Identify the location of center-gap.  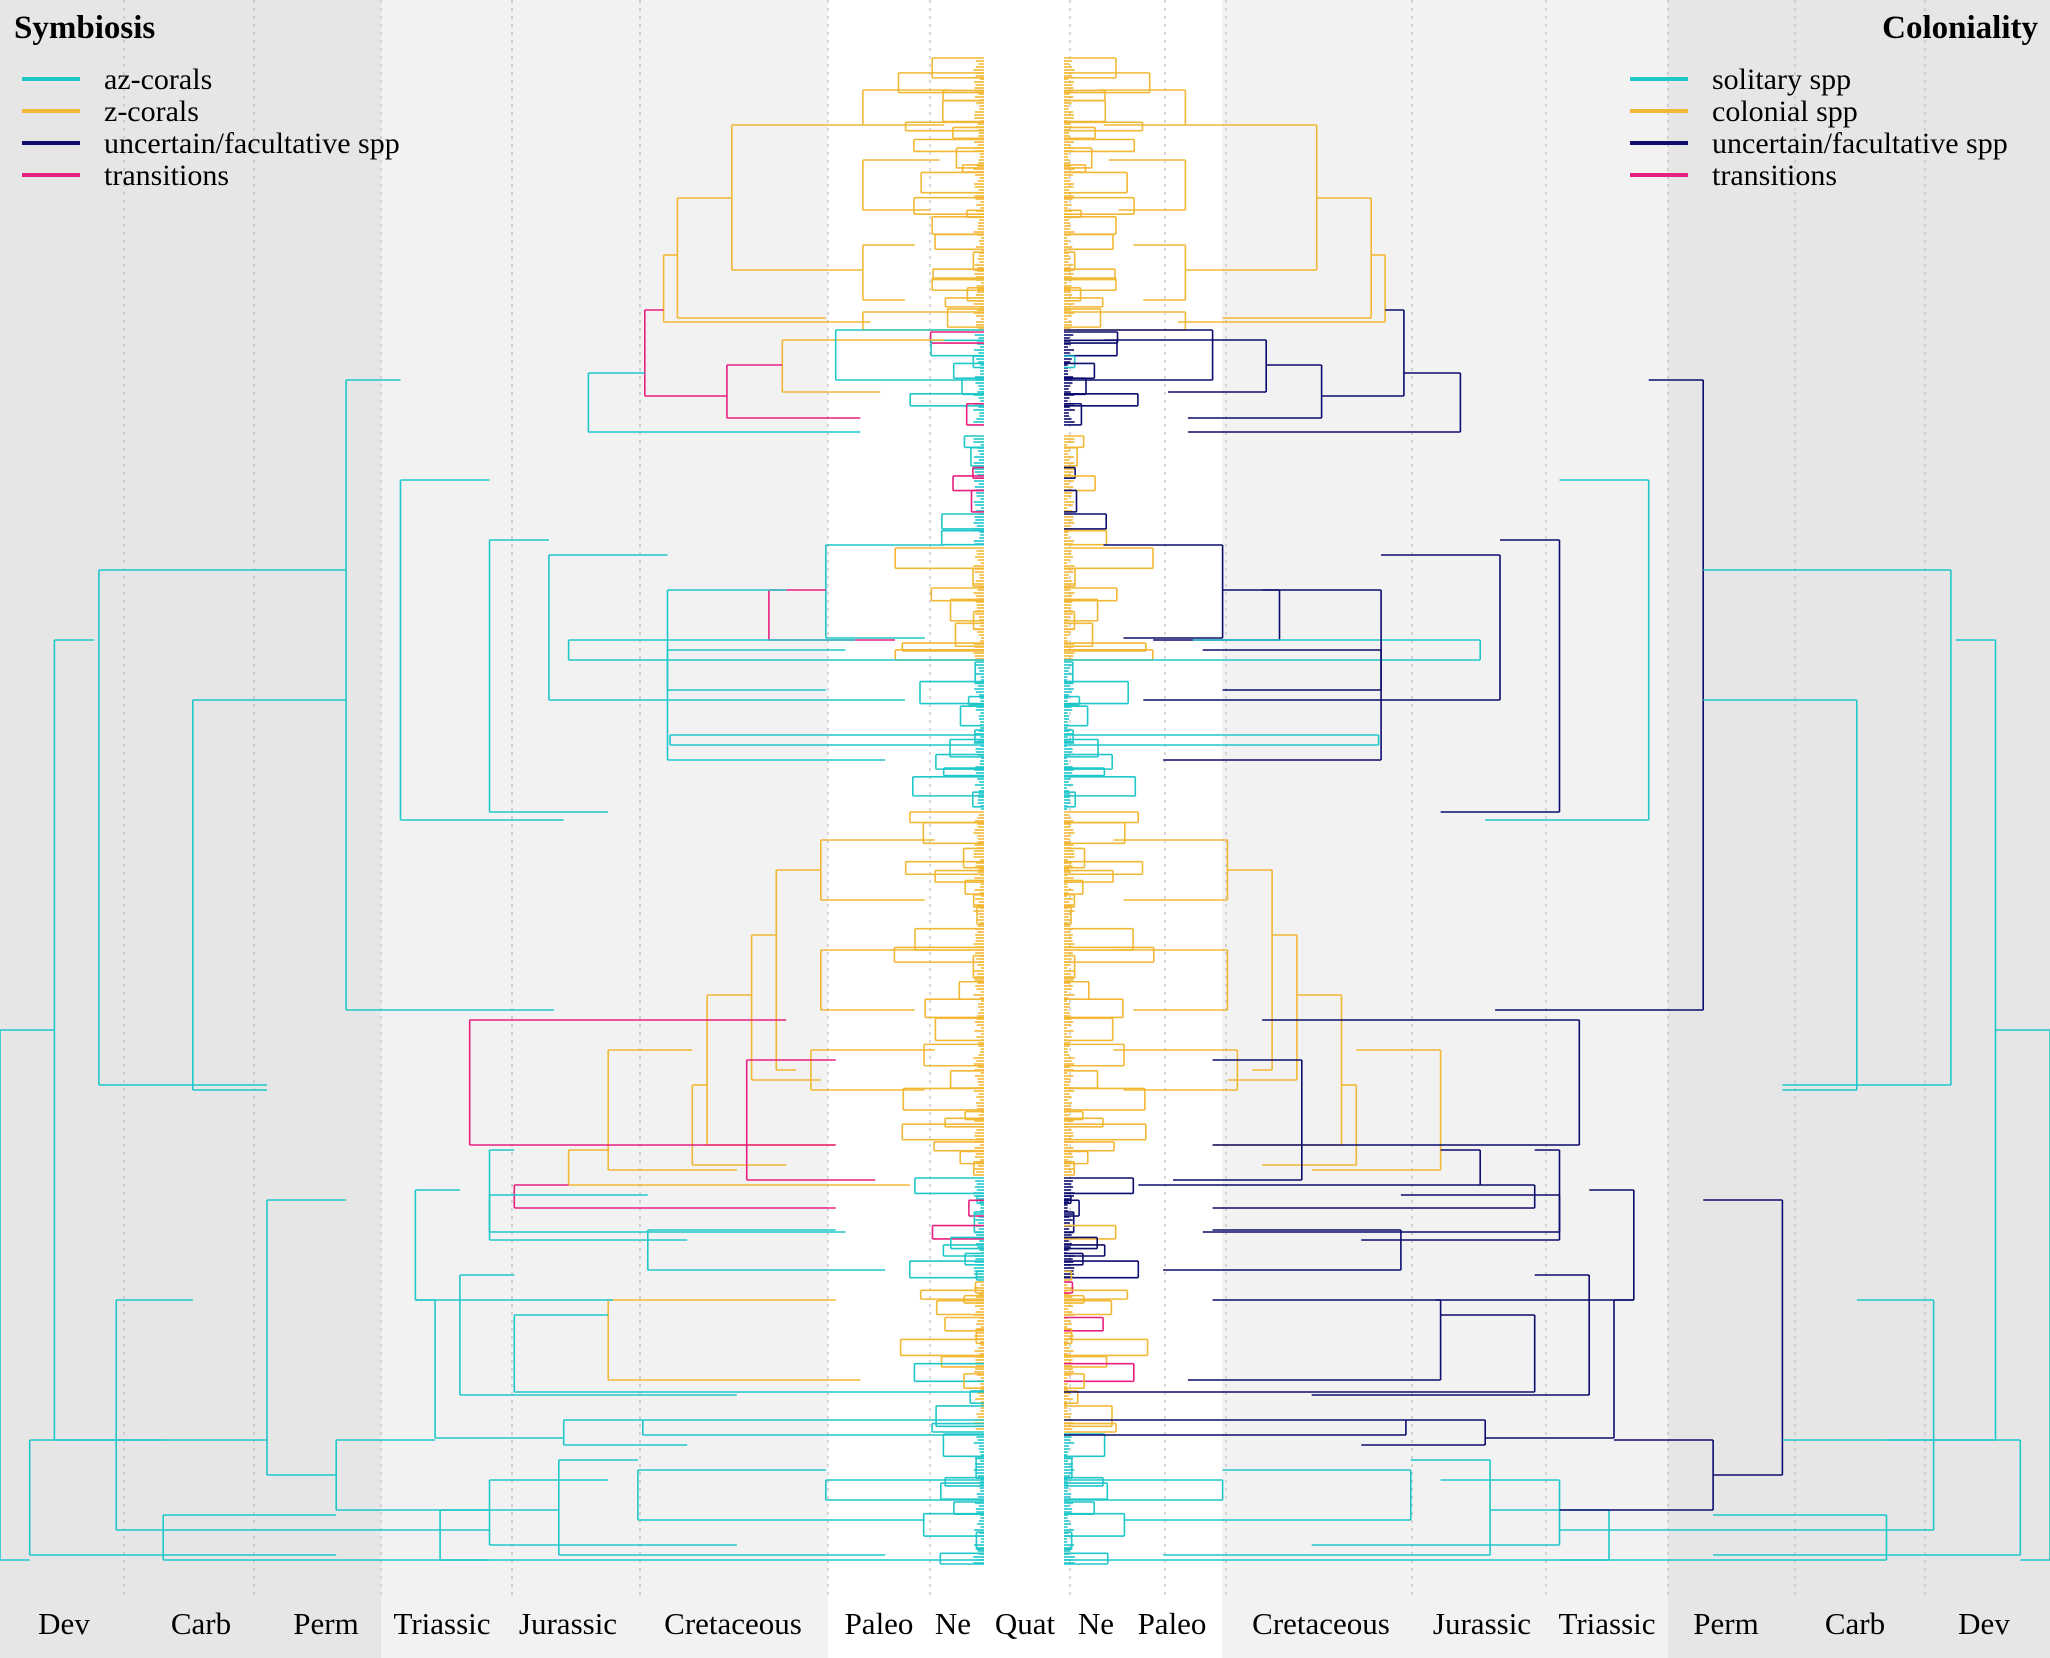
(1024, 829).